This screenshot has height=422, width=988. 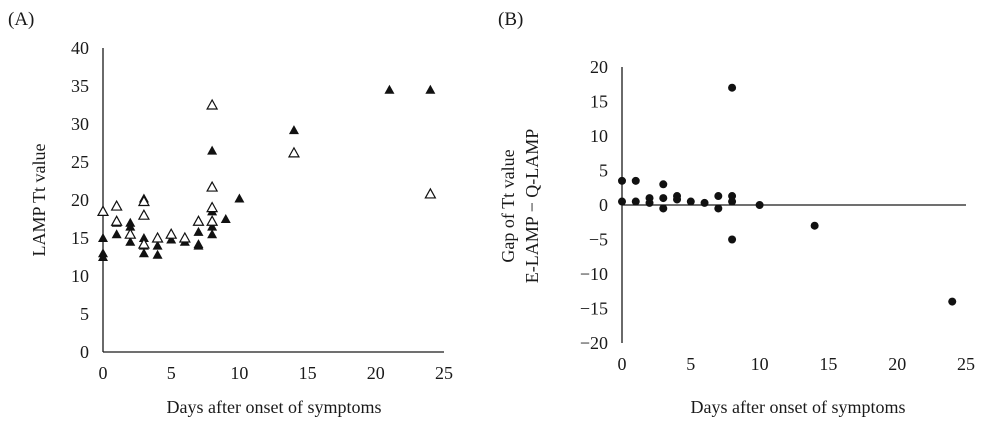 I want to click on panel-b-y-axis-label-line2: E-LAMP − Q-LAMP, so click(x=532, y=206).